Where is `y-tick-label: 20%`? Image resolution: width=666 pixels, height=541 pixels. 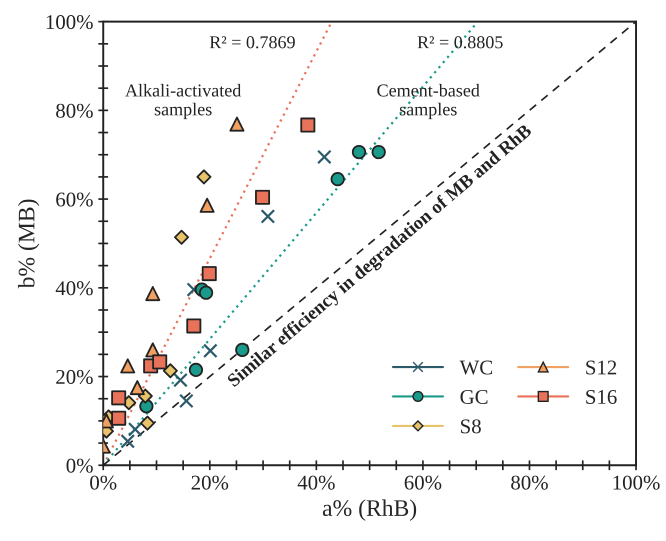
y-tick-label: 20% is located at coordinates (74, 377).